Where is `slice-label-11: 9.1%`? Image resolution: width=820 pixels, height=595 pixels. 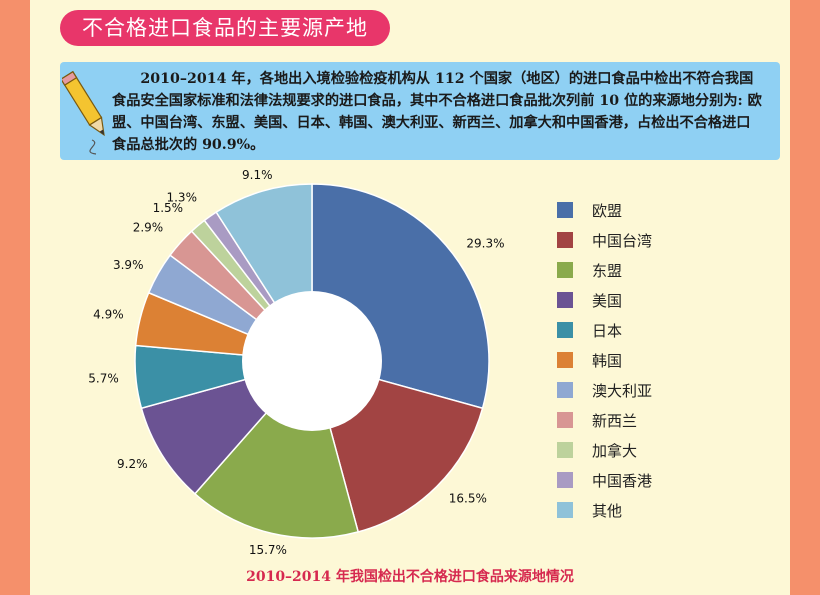 slice-label-11: 9.1% is located at coordinates (257, 175).